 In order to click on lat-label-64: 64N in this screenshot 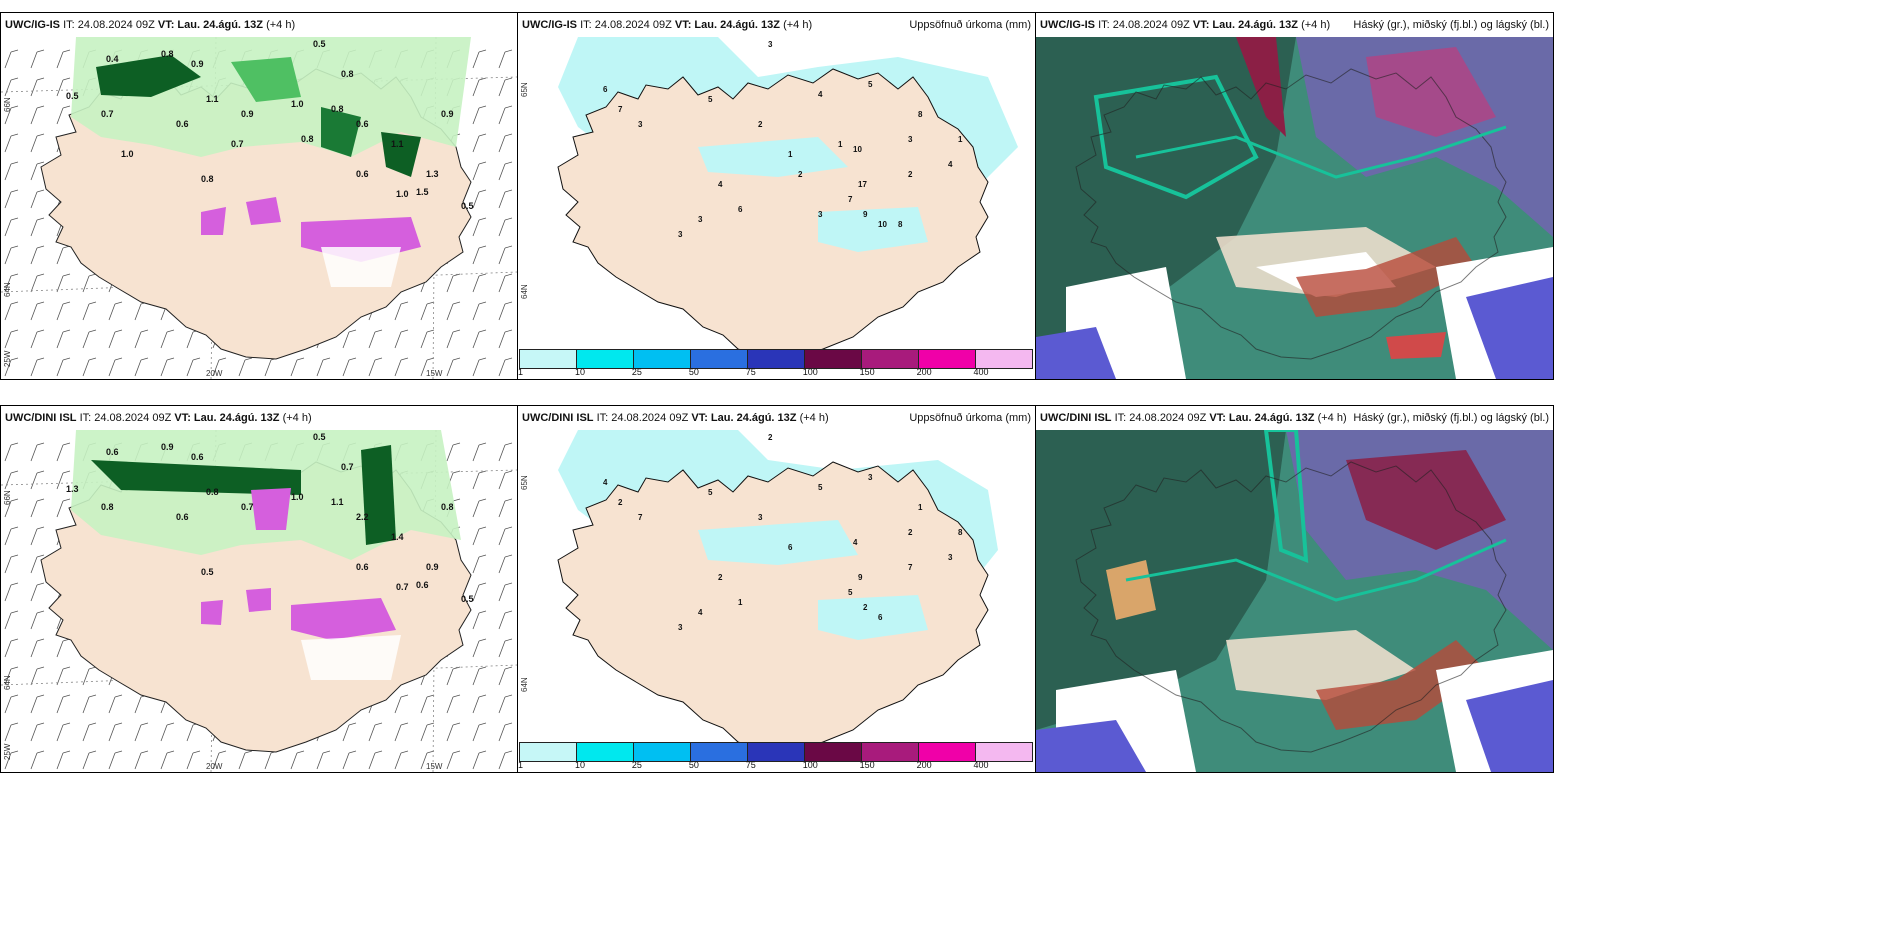, I will do `click(7, 289)`.